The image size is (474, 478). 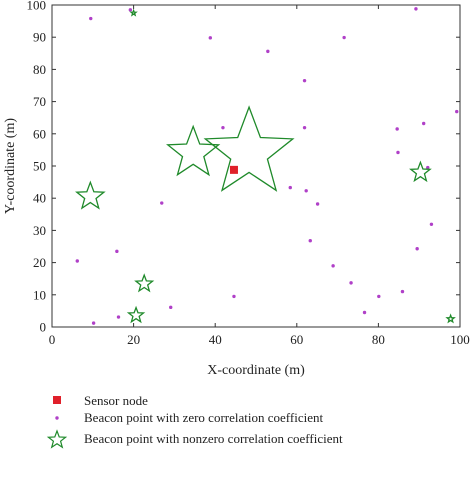 I want to click on y-tick-label: 60, so click(x=39, y=133).